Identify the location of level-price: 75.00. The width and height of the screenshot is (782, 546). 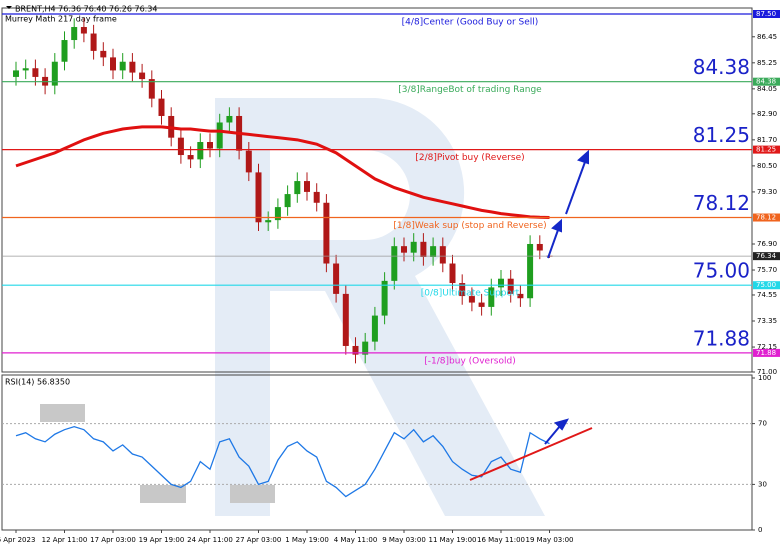
(721, 271).